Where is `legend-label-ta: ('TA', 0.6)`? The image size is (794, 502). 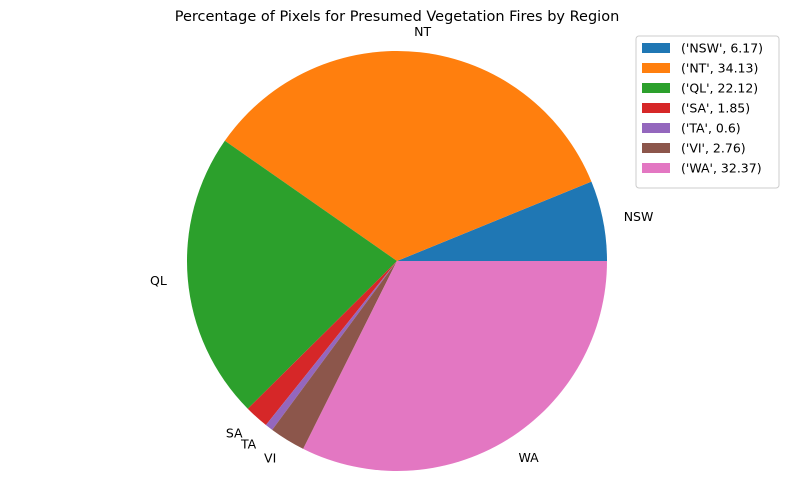
legend-label-ta: ('TA', 0.6) is located at coordinates (711, 128).